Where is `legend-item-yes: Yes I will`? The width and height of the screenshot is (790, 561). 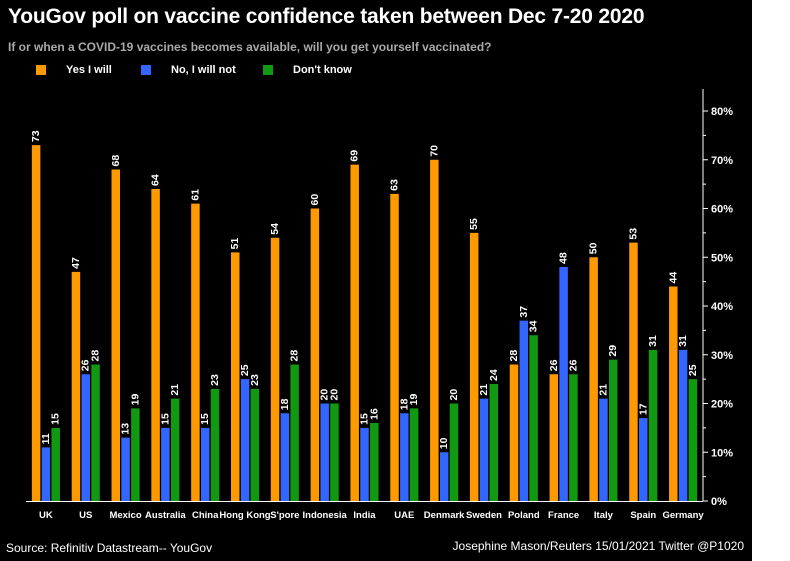
legend-item-yes: Yes I will is located at coordinates (74, 70).